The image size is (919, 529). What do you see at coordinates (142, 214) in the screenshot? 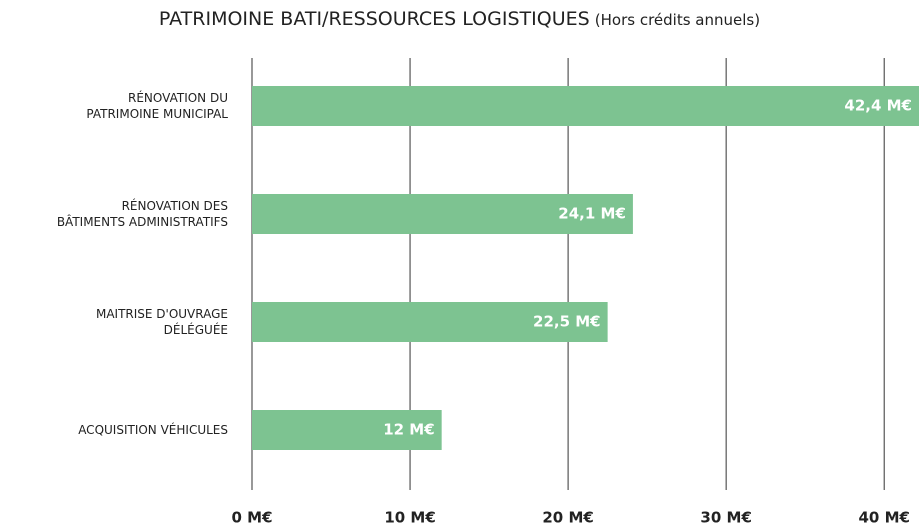
I see `category-label: RÉNOVATION DES BÂTIMENTS ADMINISTRATIFS` at bounding box center [142, 214].